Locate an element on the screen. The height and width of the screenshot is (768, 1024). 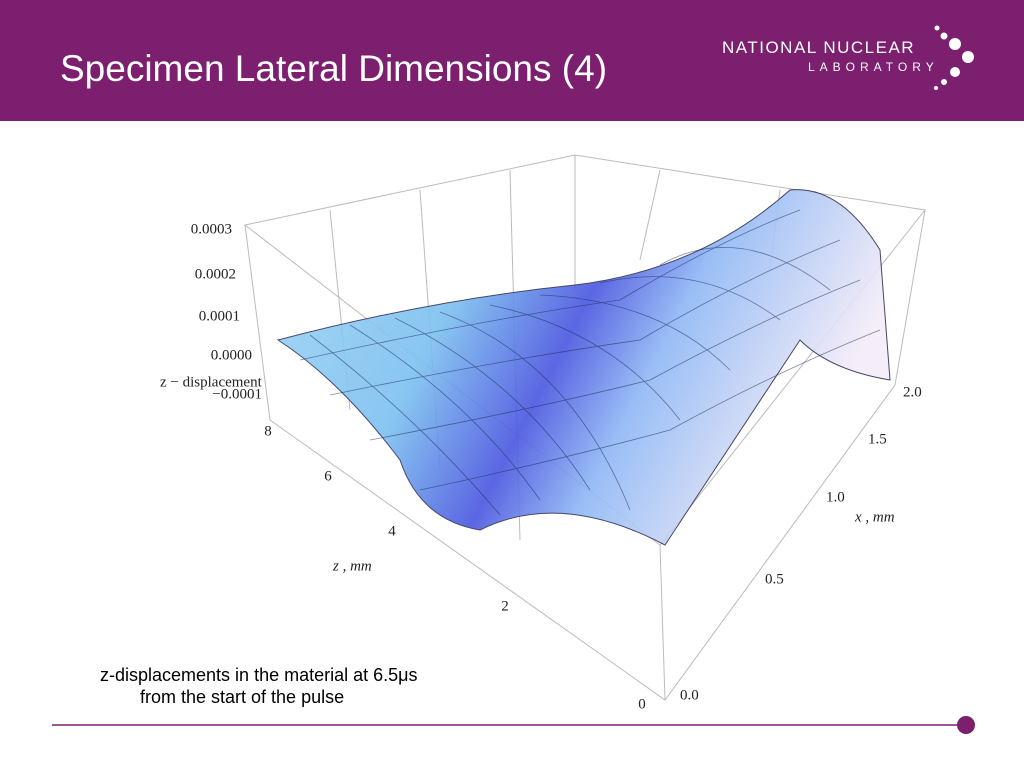
x-tick-label: 1.0 is located at coordinates (835, 497).